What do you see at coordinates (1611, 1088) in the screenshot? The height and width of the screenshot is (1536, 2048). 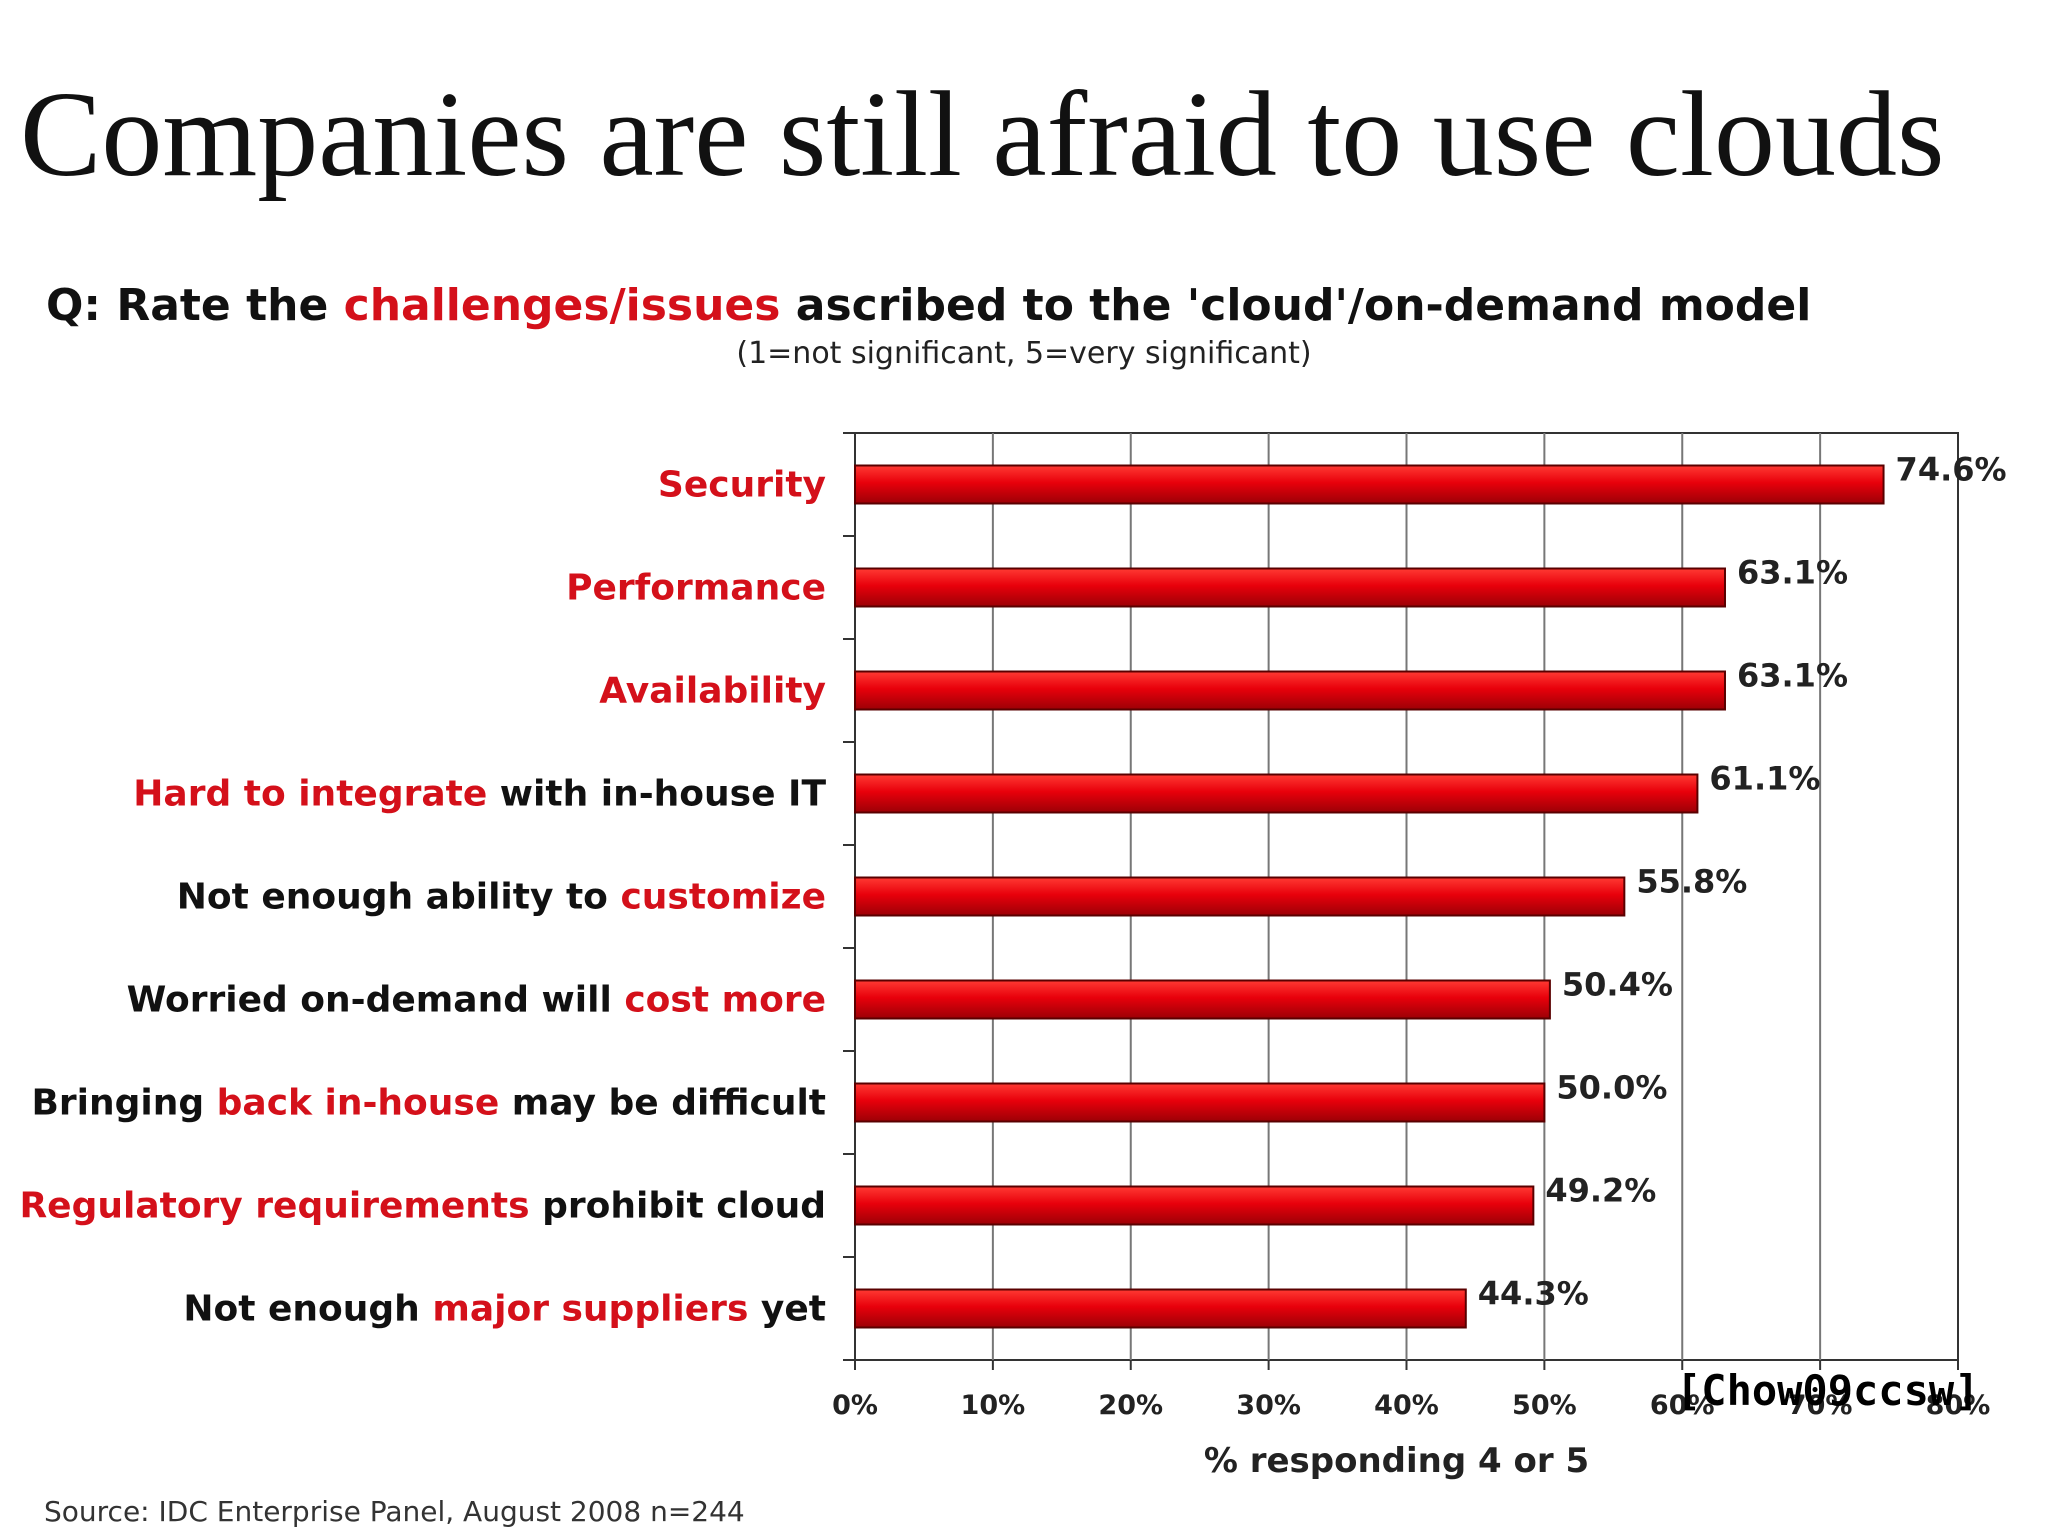 I see `bar-value-label: 50.0%` at bounding box center [1611, 1088].